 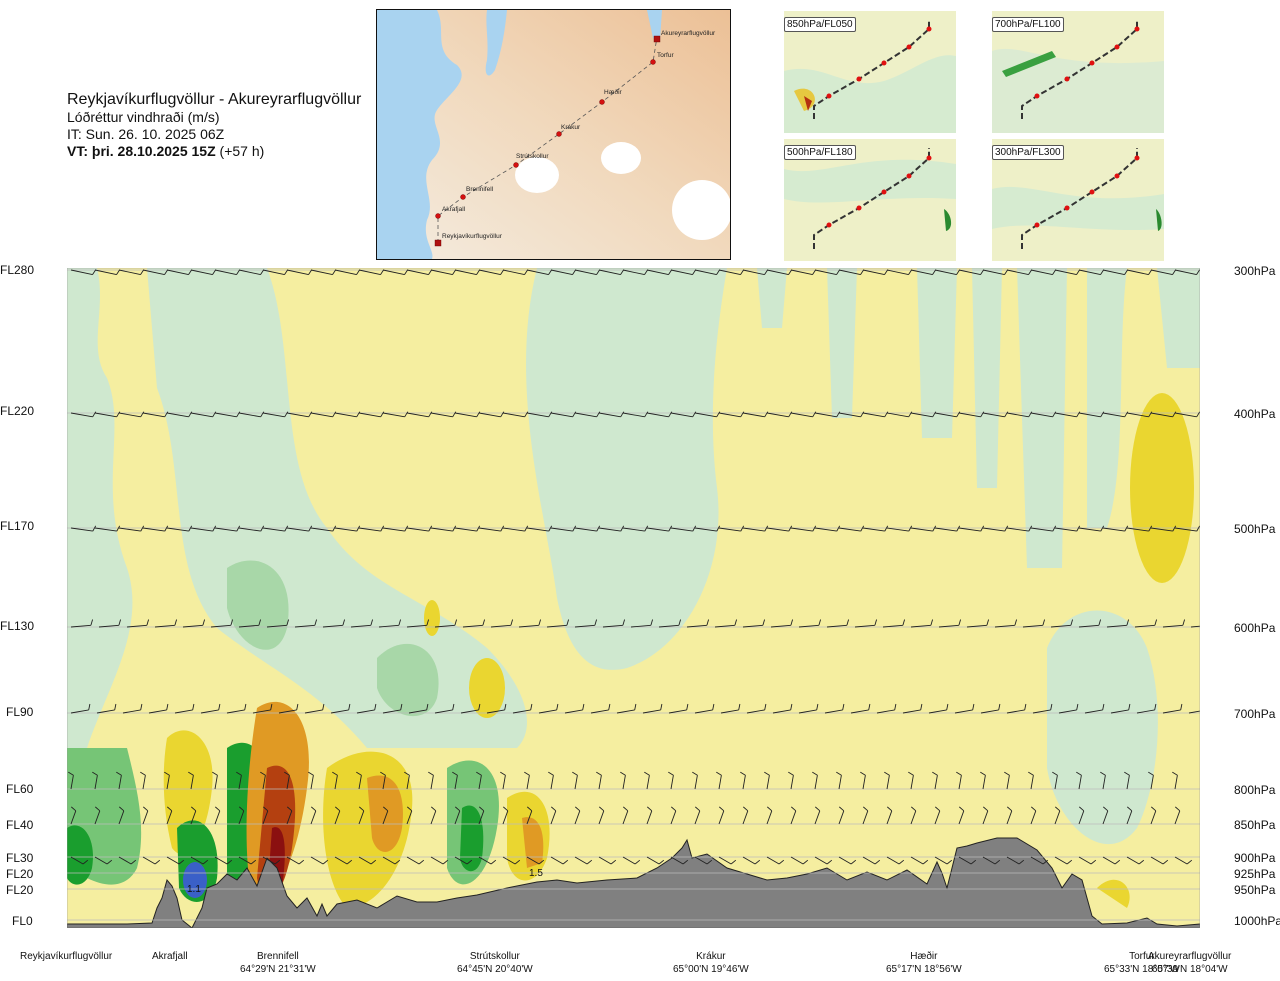 I want to click on location-strutskollur: Strútskollur 64°45'N 20°40'W, so click(x=495, y=963).